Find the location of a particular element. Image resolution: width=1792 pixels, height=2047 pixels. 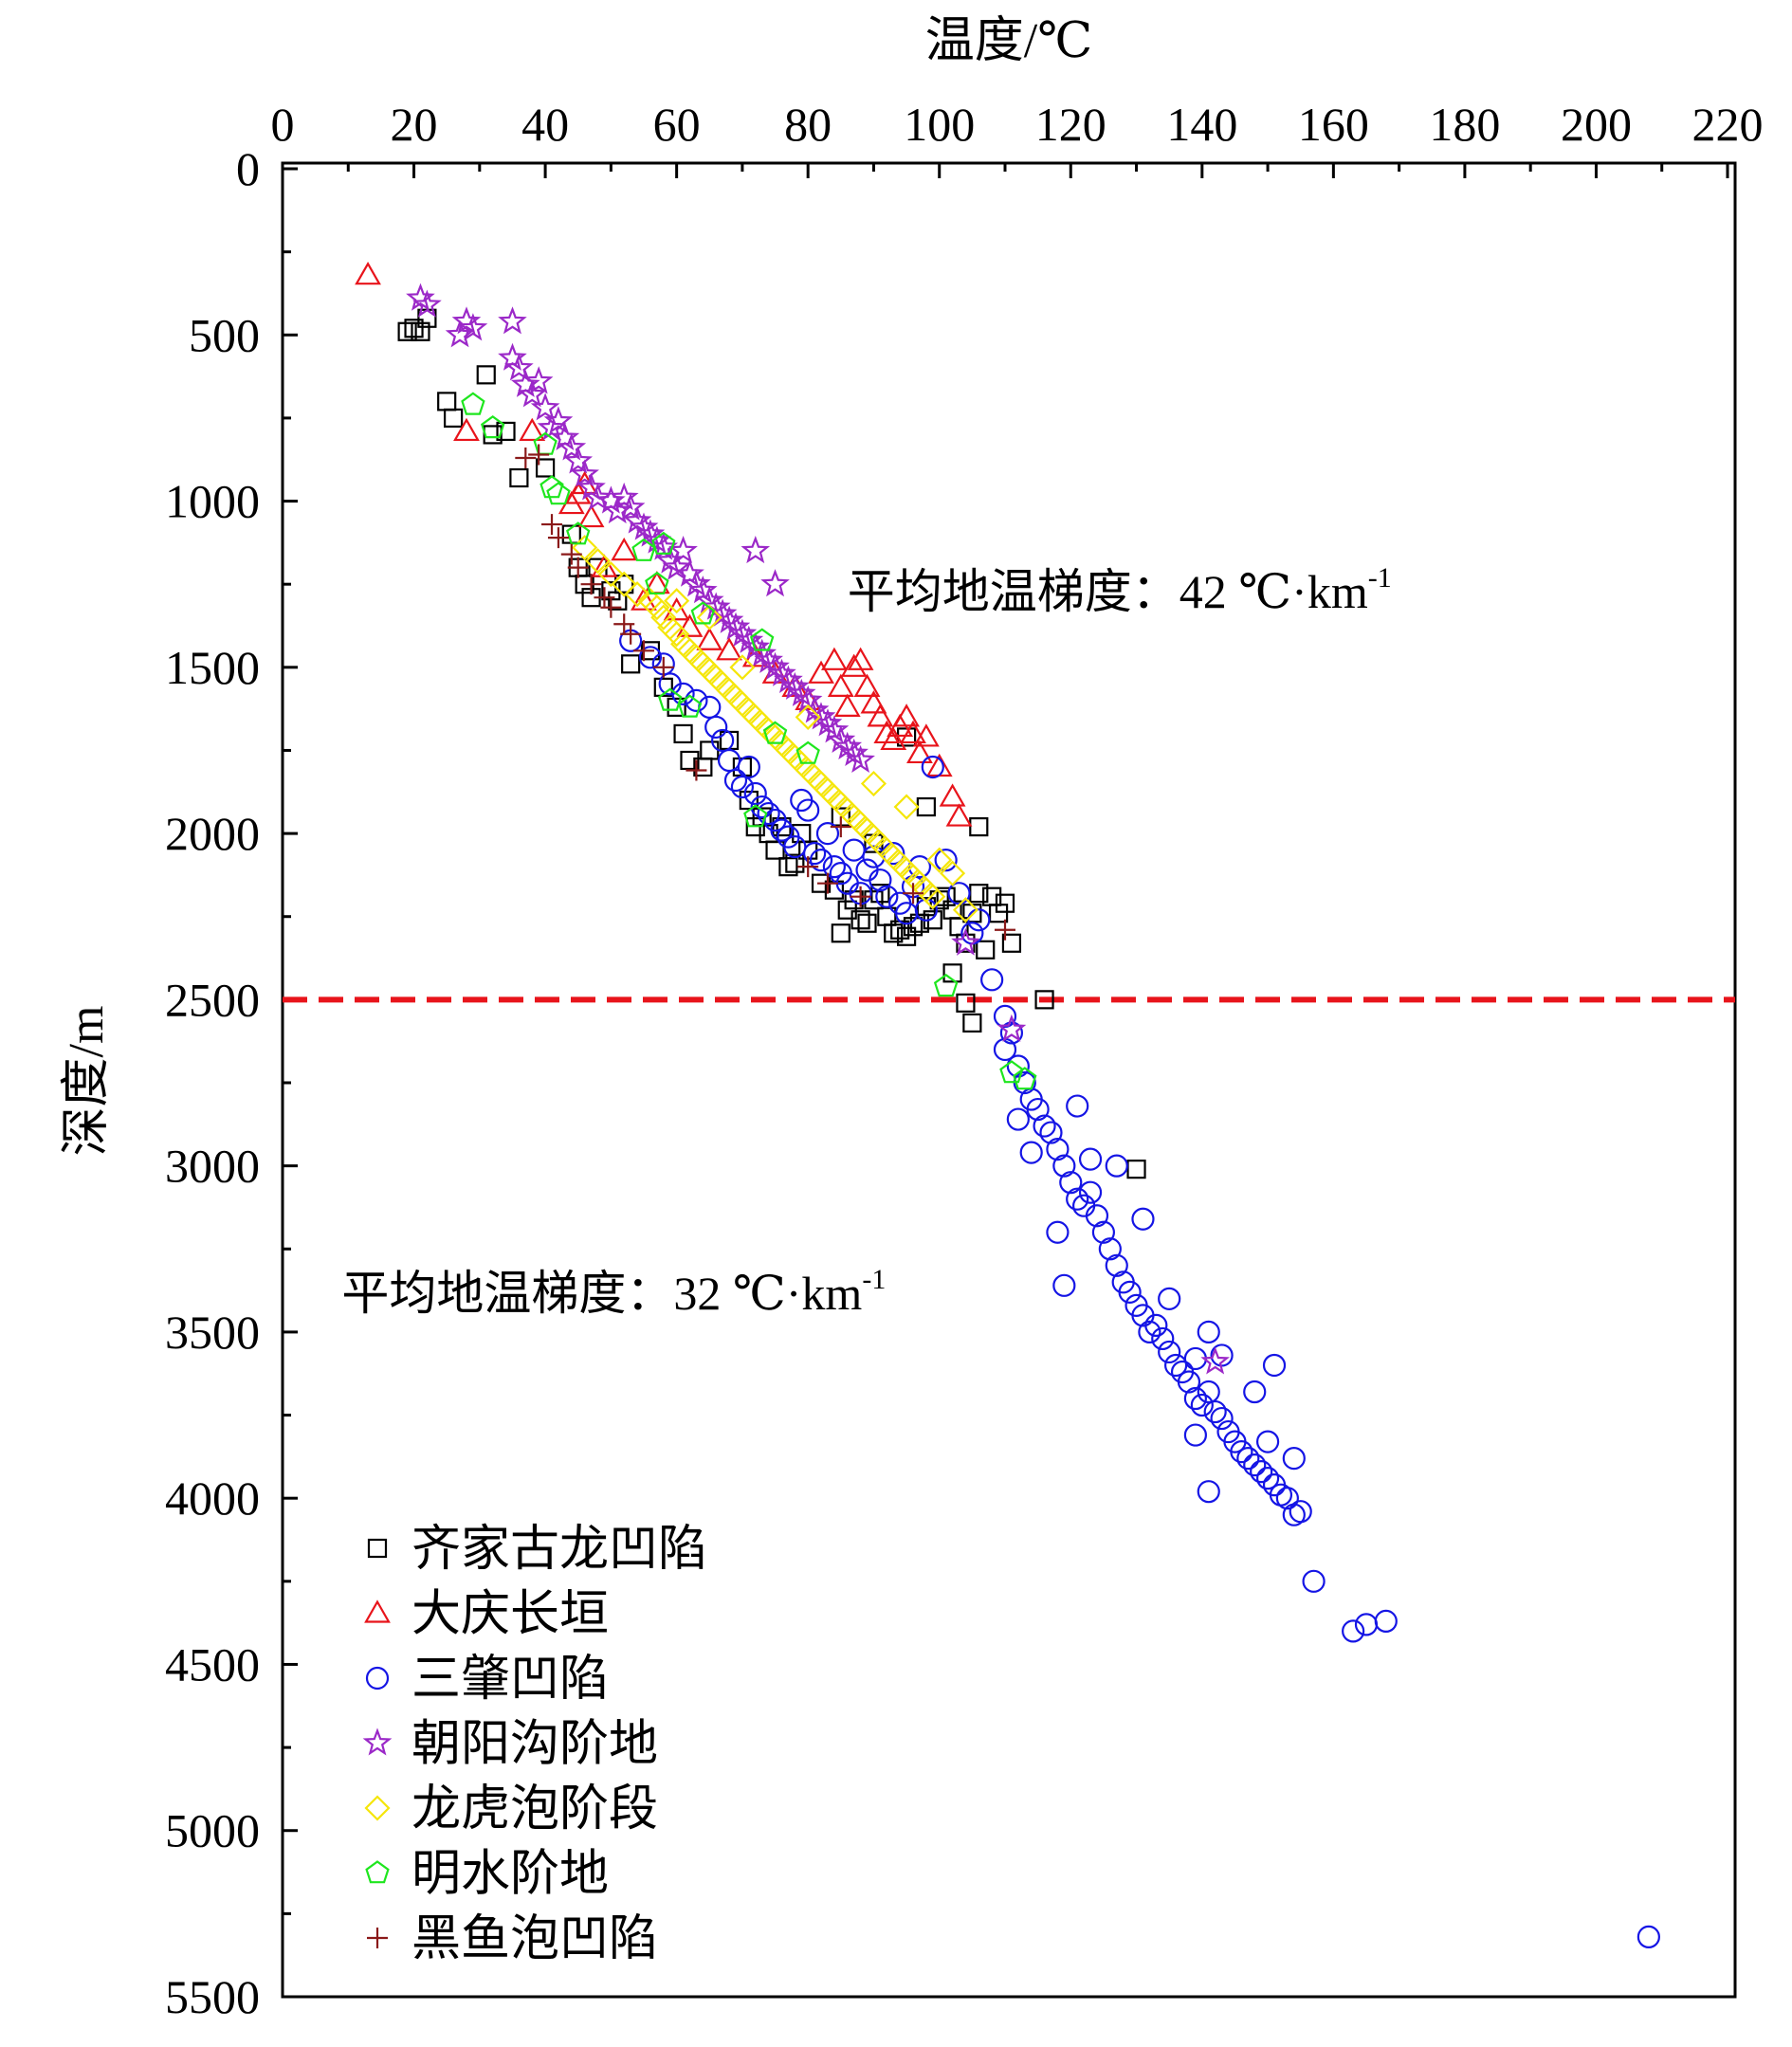

y-tick-label: 2500 is located at coordinates (212, 1000).